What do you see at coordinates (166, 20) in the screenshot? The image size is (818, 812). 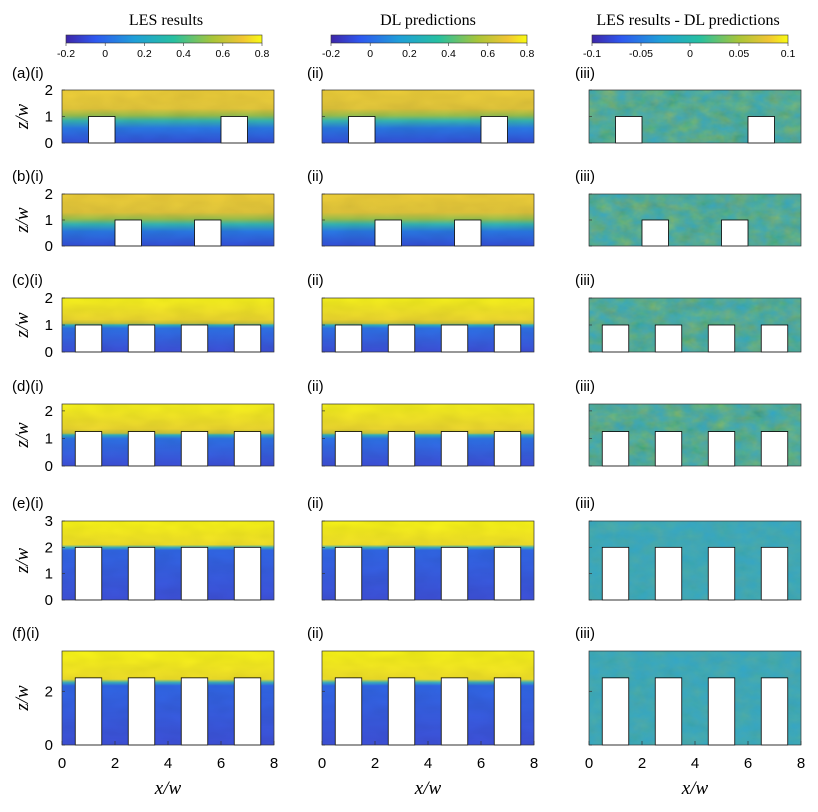 I see `column-title-les: LES results` at bounding box center [166, 20].